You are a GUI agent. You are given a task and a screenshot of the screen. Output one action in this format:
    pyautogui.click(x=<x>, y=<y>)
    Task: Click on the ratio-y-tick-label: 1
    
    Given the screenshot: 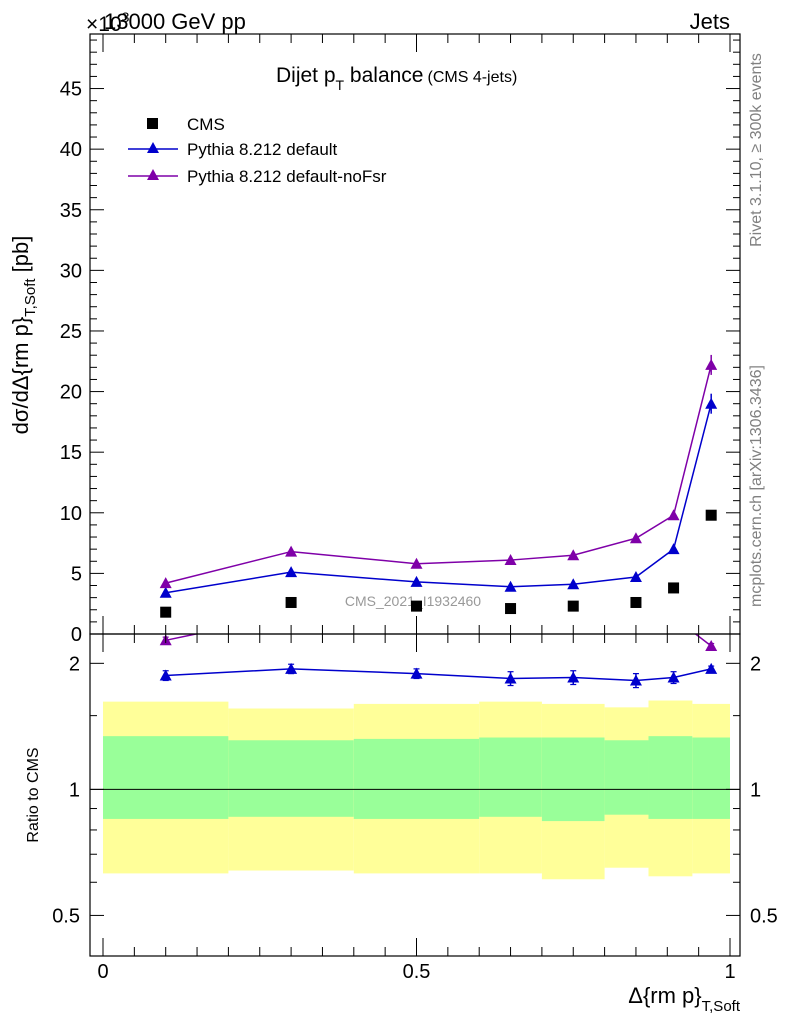 What is the action you would take?
    pyautogui.click(x=74, y=790)
    